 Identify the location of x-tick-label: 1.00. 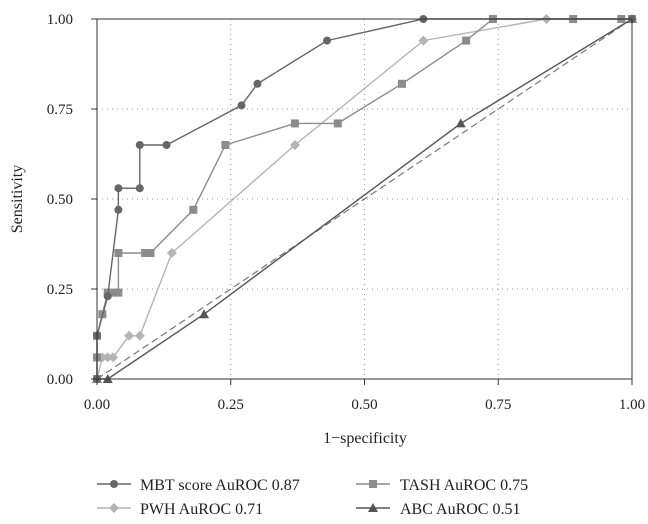
(632, 405).